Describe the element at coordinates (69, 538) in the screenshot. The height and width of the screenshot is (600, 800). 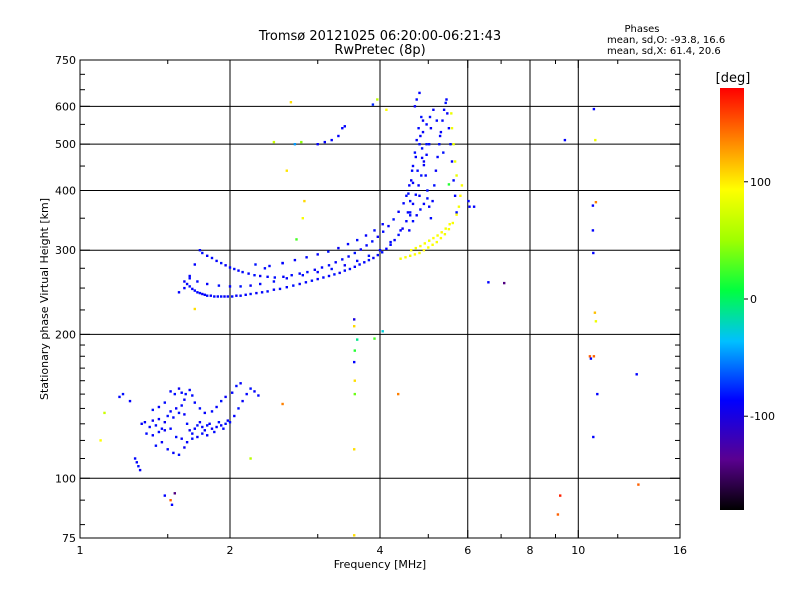
I see `y-tick-label: 75` at that location.